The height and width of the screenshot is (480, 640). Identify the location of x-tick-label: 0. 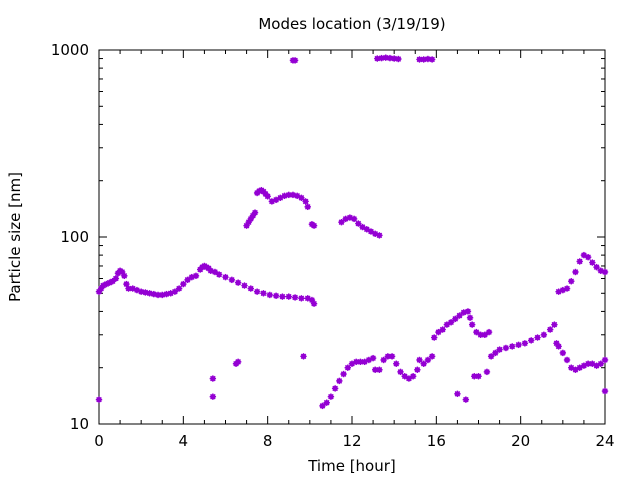
(99, 441).